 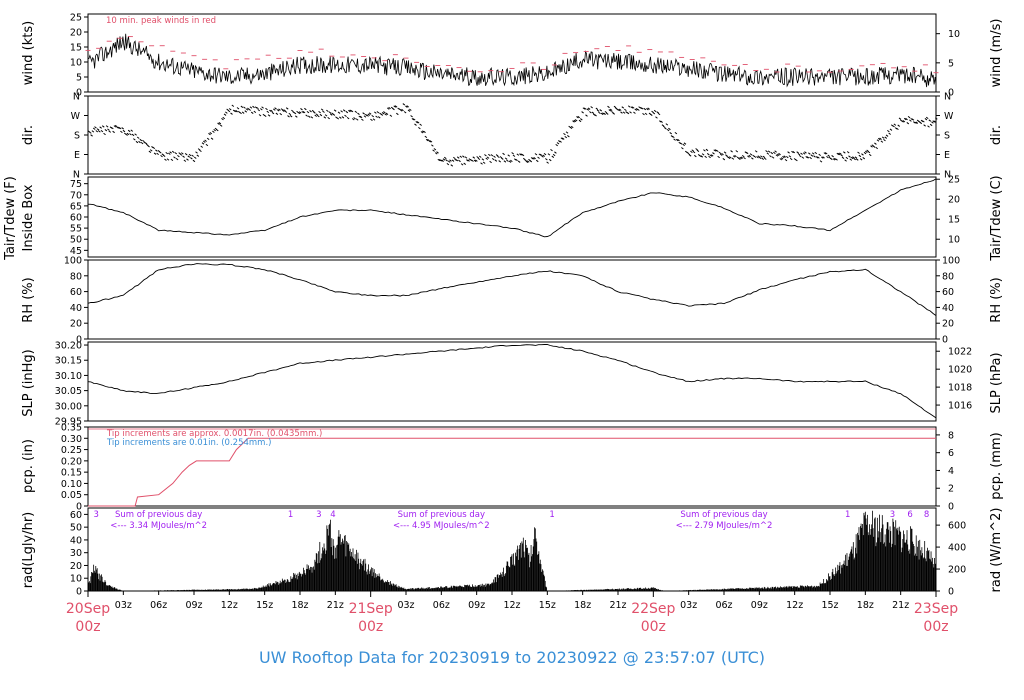 What do you see at coordinates (96, 515) in the screenshot?
I see `rad-top-mark: 3` at bounding box center [96, 515].